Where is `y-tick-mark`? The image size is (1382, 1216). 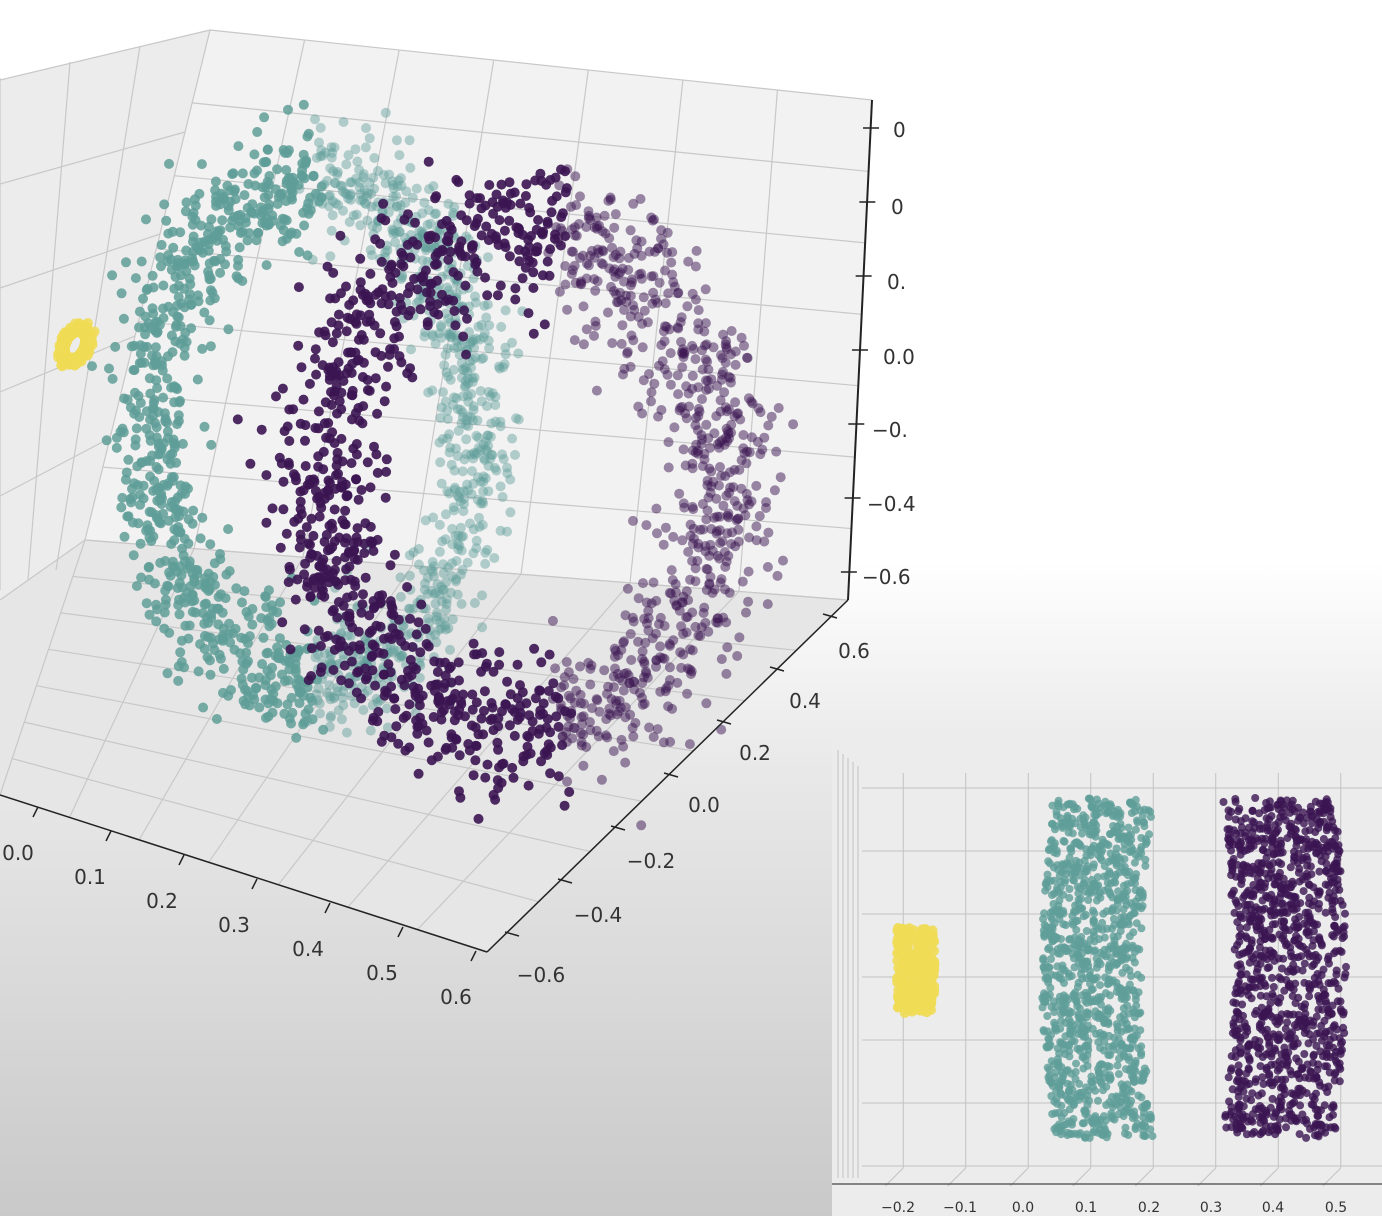 y-tick-mark is located at coordinates (724, 722).